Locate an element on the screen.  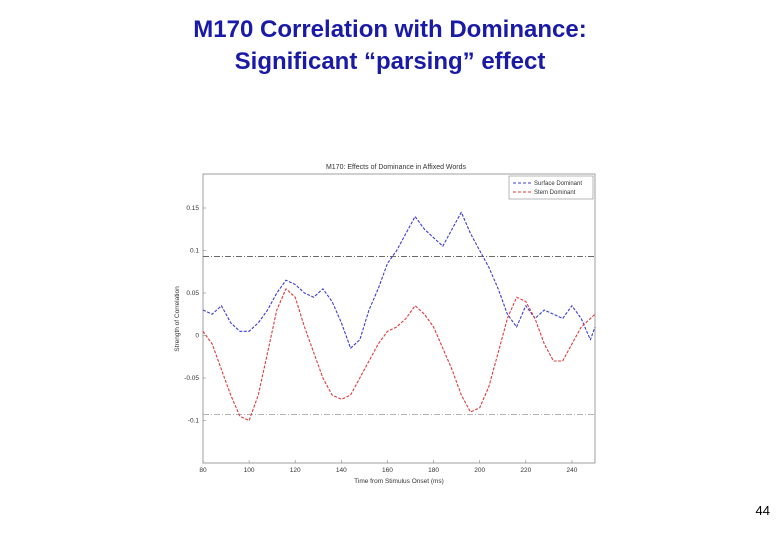
x-tick-label: 140 is located at coordinates (341, 470).